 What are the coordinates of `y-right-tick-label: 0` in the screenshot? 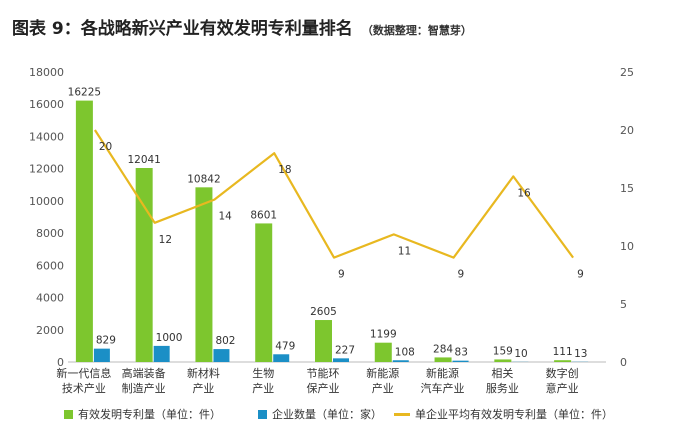 It's located at (623, 362).